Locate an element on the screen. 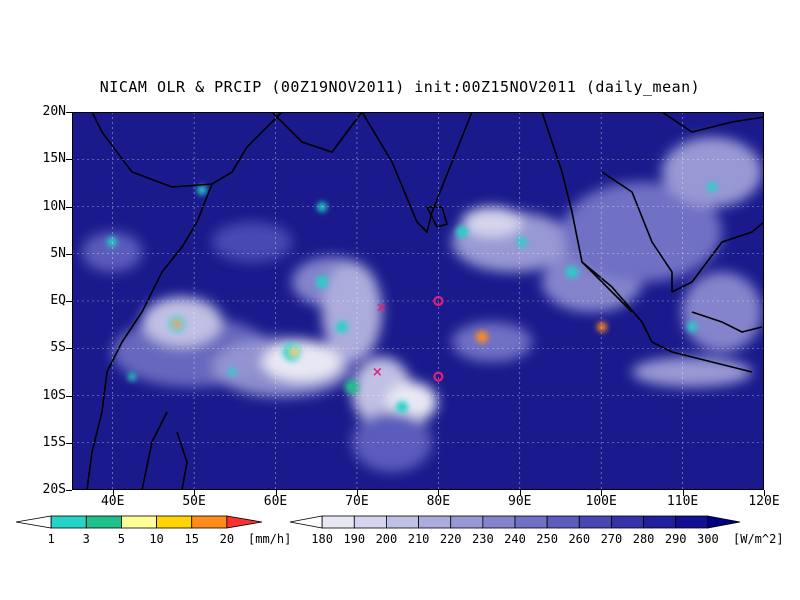 The width and height of the screenshot is (800, 600). lat-tick-label: 15N is located at coordinates (54, 159).